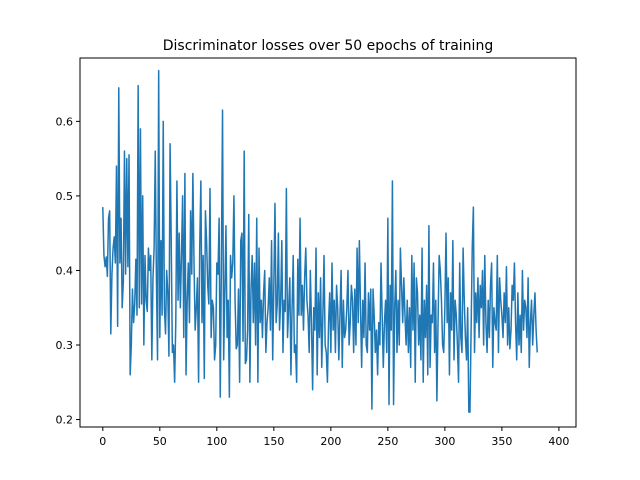 The height and width of the screenshot is (480, 640). Describe the element at coordinates (65, 420) in the screenshot. I see `y-tick-label: 0.2` at that location.